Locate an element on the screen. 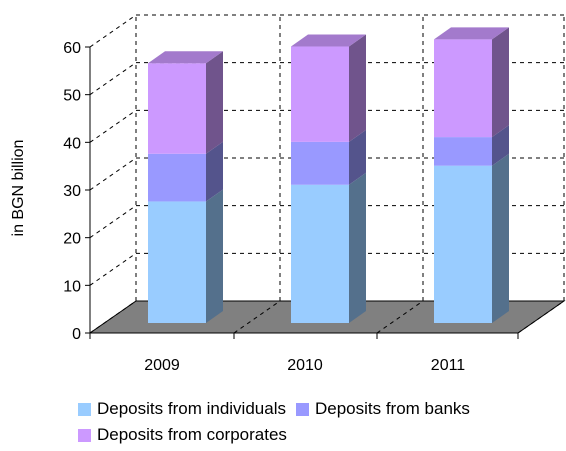  y-tick-label: 10 is located at coordinates (72, 286).